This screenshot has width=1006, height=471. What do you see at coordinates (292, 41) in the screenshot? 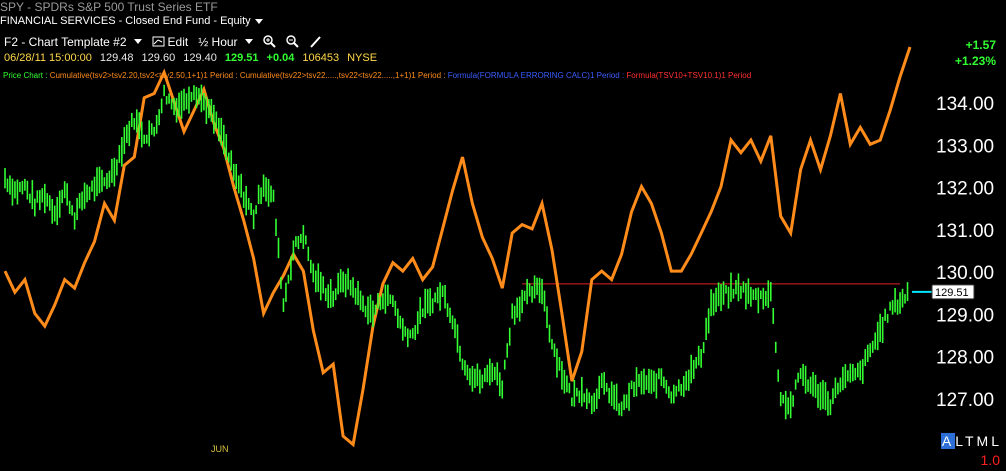
I see `zoom-out-icon` at bounding box center [292, 41].